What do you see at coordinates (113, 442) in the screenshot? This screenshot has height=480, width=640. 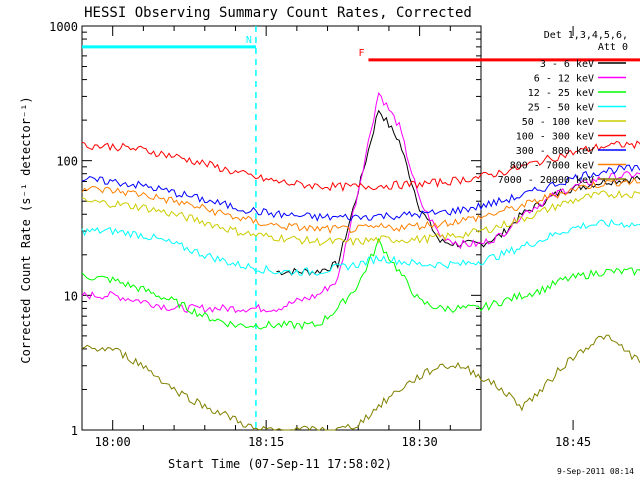 I see `x-tick-label: 18:00` at bounding box center [113, 442].